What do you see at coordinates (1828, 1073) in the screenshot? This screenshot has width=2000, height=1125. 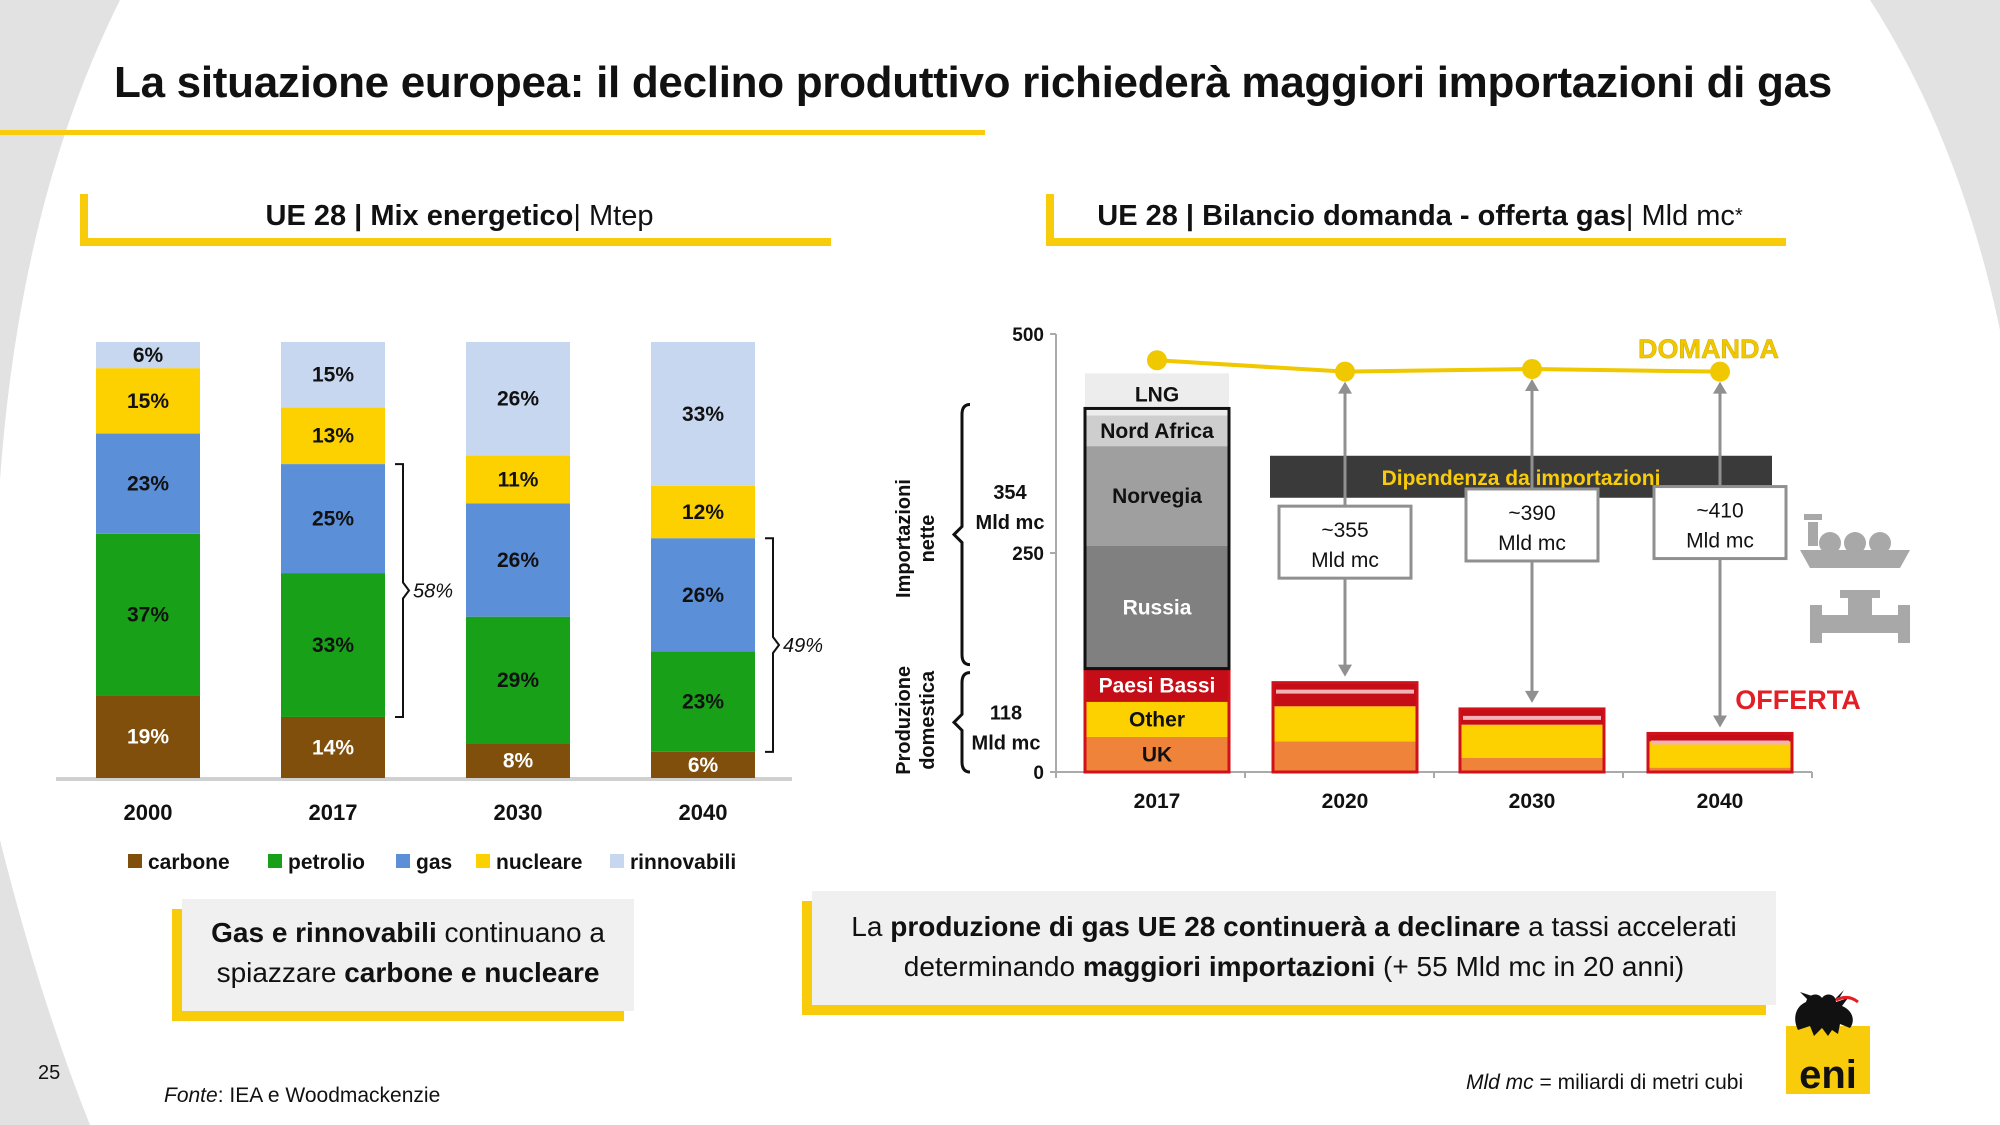 I see `eni-logo-text: eni` at bounding box center [1828, 1073].